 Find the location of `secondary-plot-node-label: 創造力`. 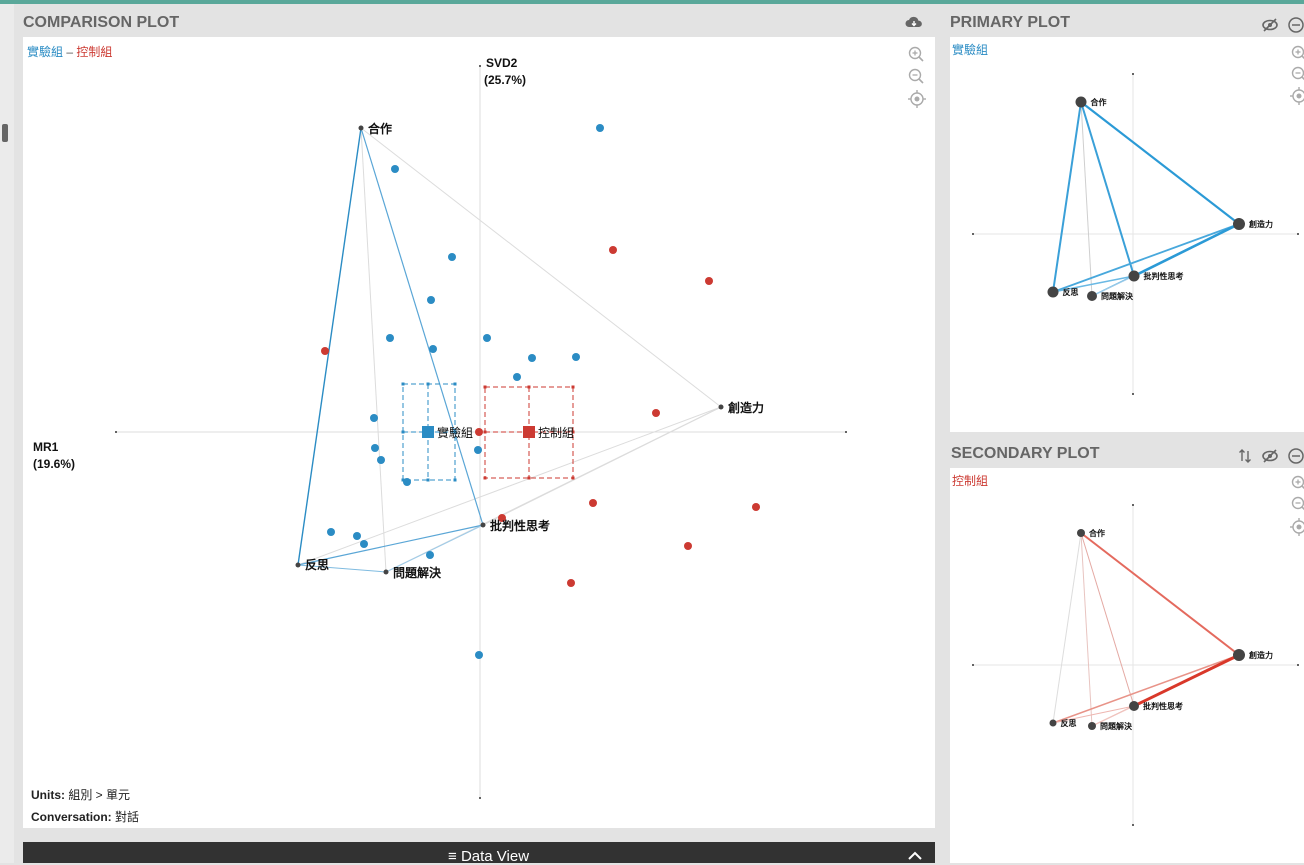

secondary-plot-node-label: 創造力 is located at coordinates (1260, 655).